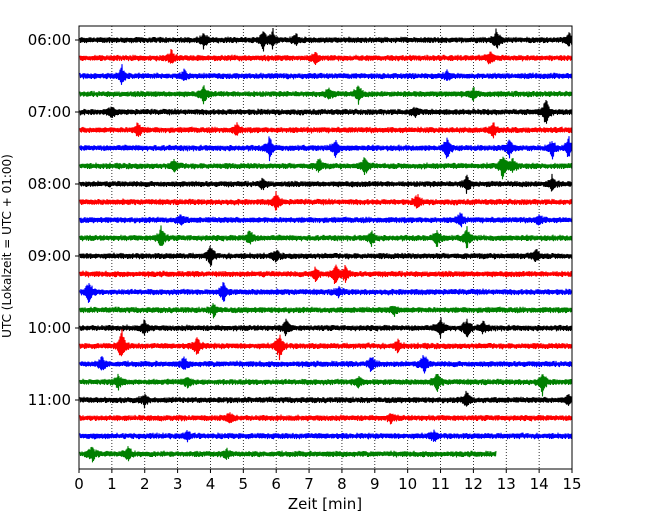  I want to click on x-tick-label: 4, so click(211, 484).